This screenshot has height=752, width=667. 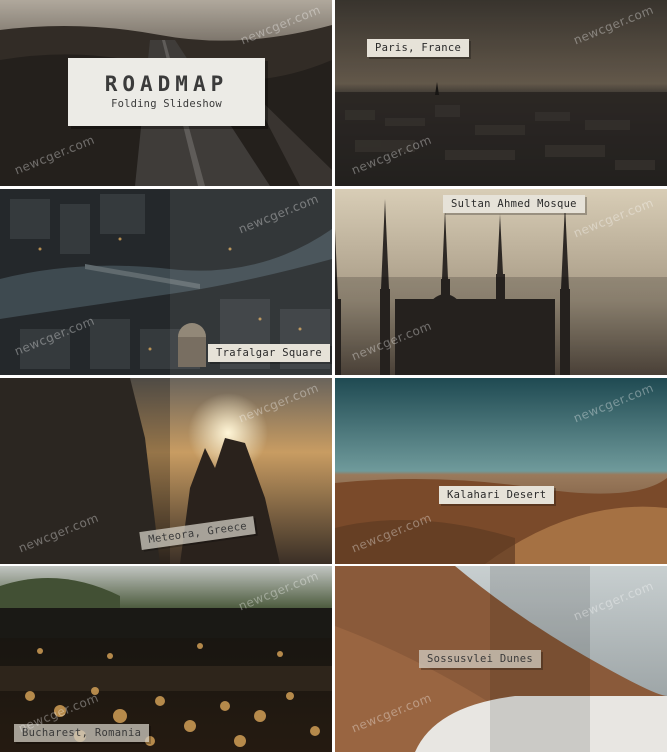 I want to click on tile-kalahari: Kalahari Desert newcger.com newcger.com, so click(x=501, y=471).